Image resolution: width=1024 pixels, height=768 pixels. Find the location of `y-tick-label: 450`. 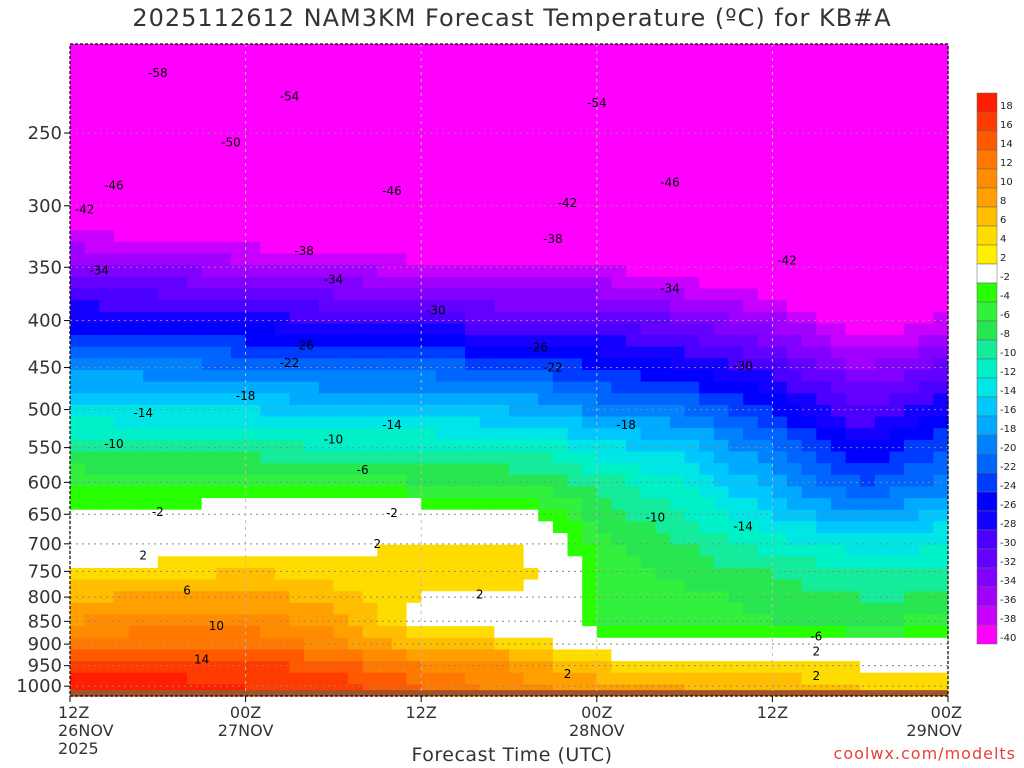

y-tick-label: 450 is located at coordinates (45, 368).